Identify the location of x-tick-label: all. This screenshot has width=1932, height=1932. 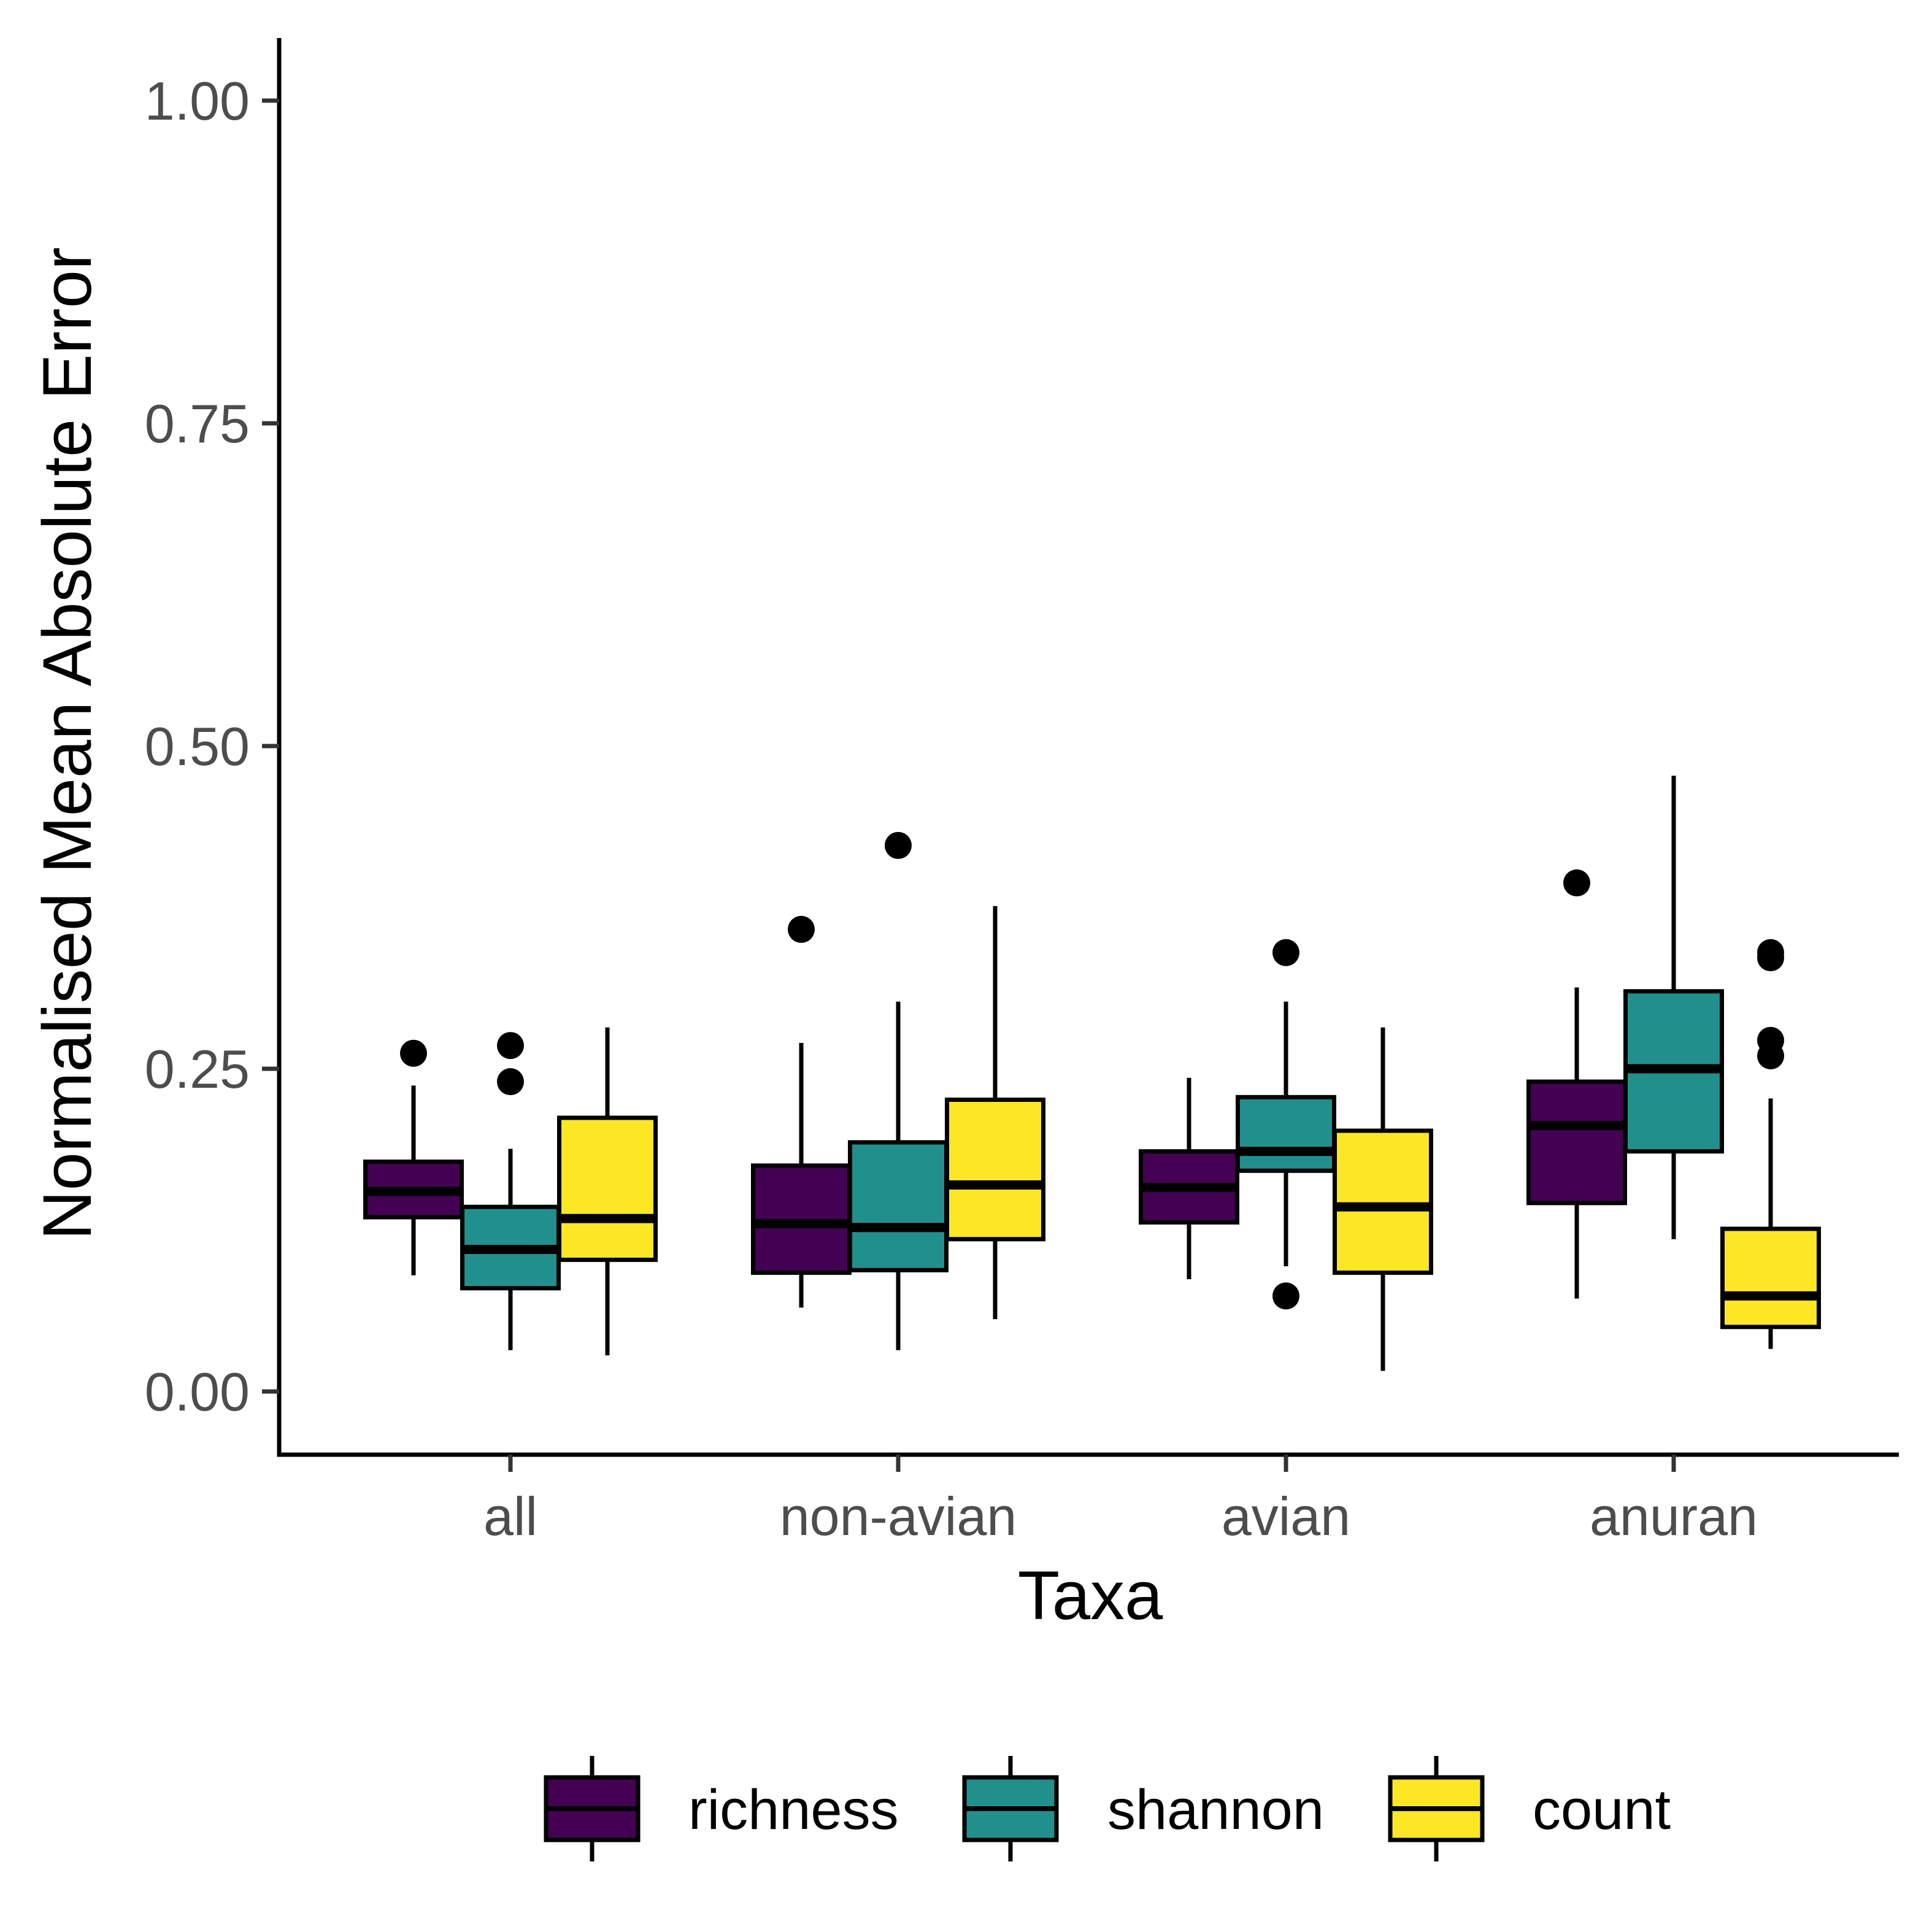
(510, 1516).